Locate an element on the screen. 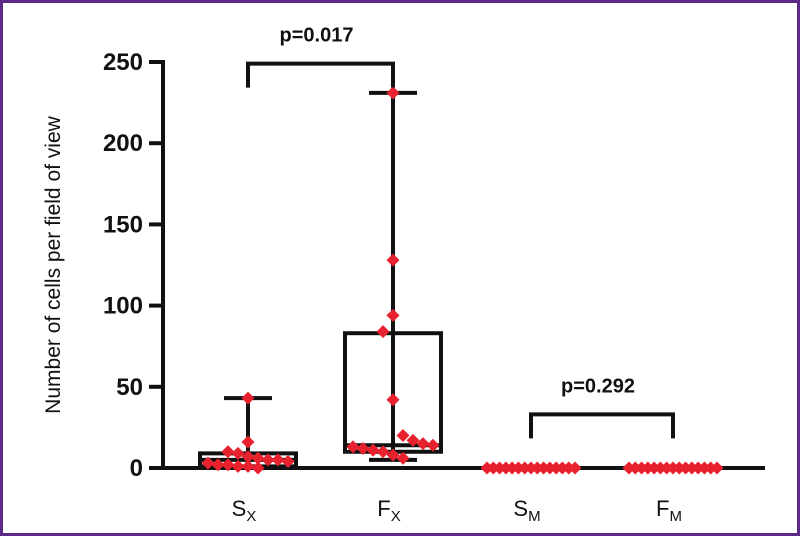 This screenshot has width=800, height=536. y-tick-label: 0 is located at coordinates (136, 468).